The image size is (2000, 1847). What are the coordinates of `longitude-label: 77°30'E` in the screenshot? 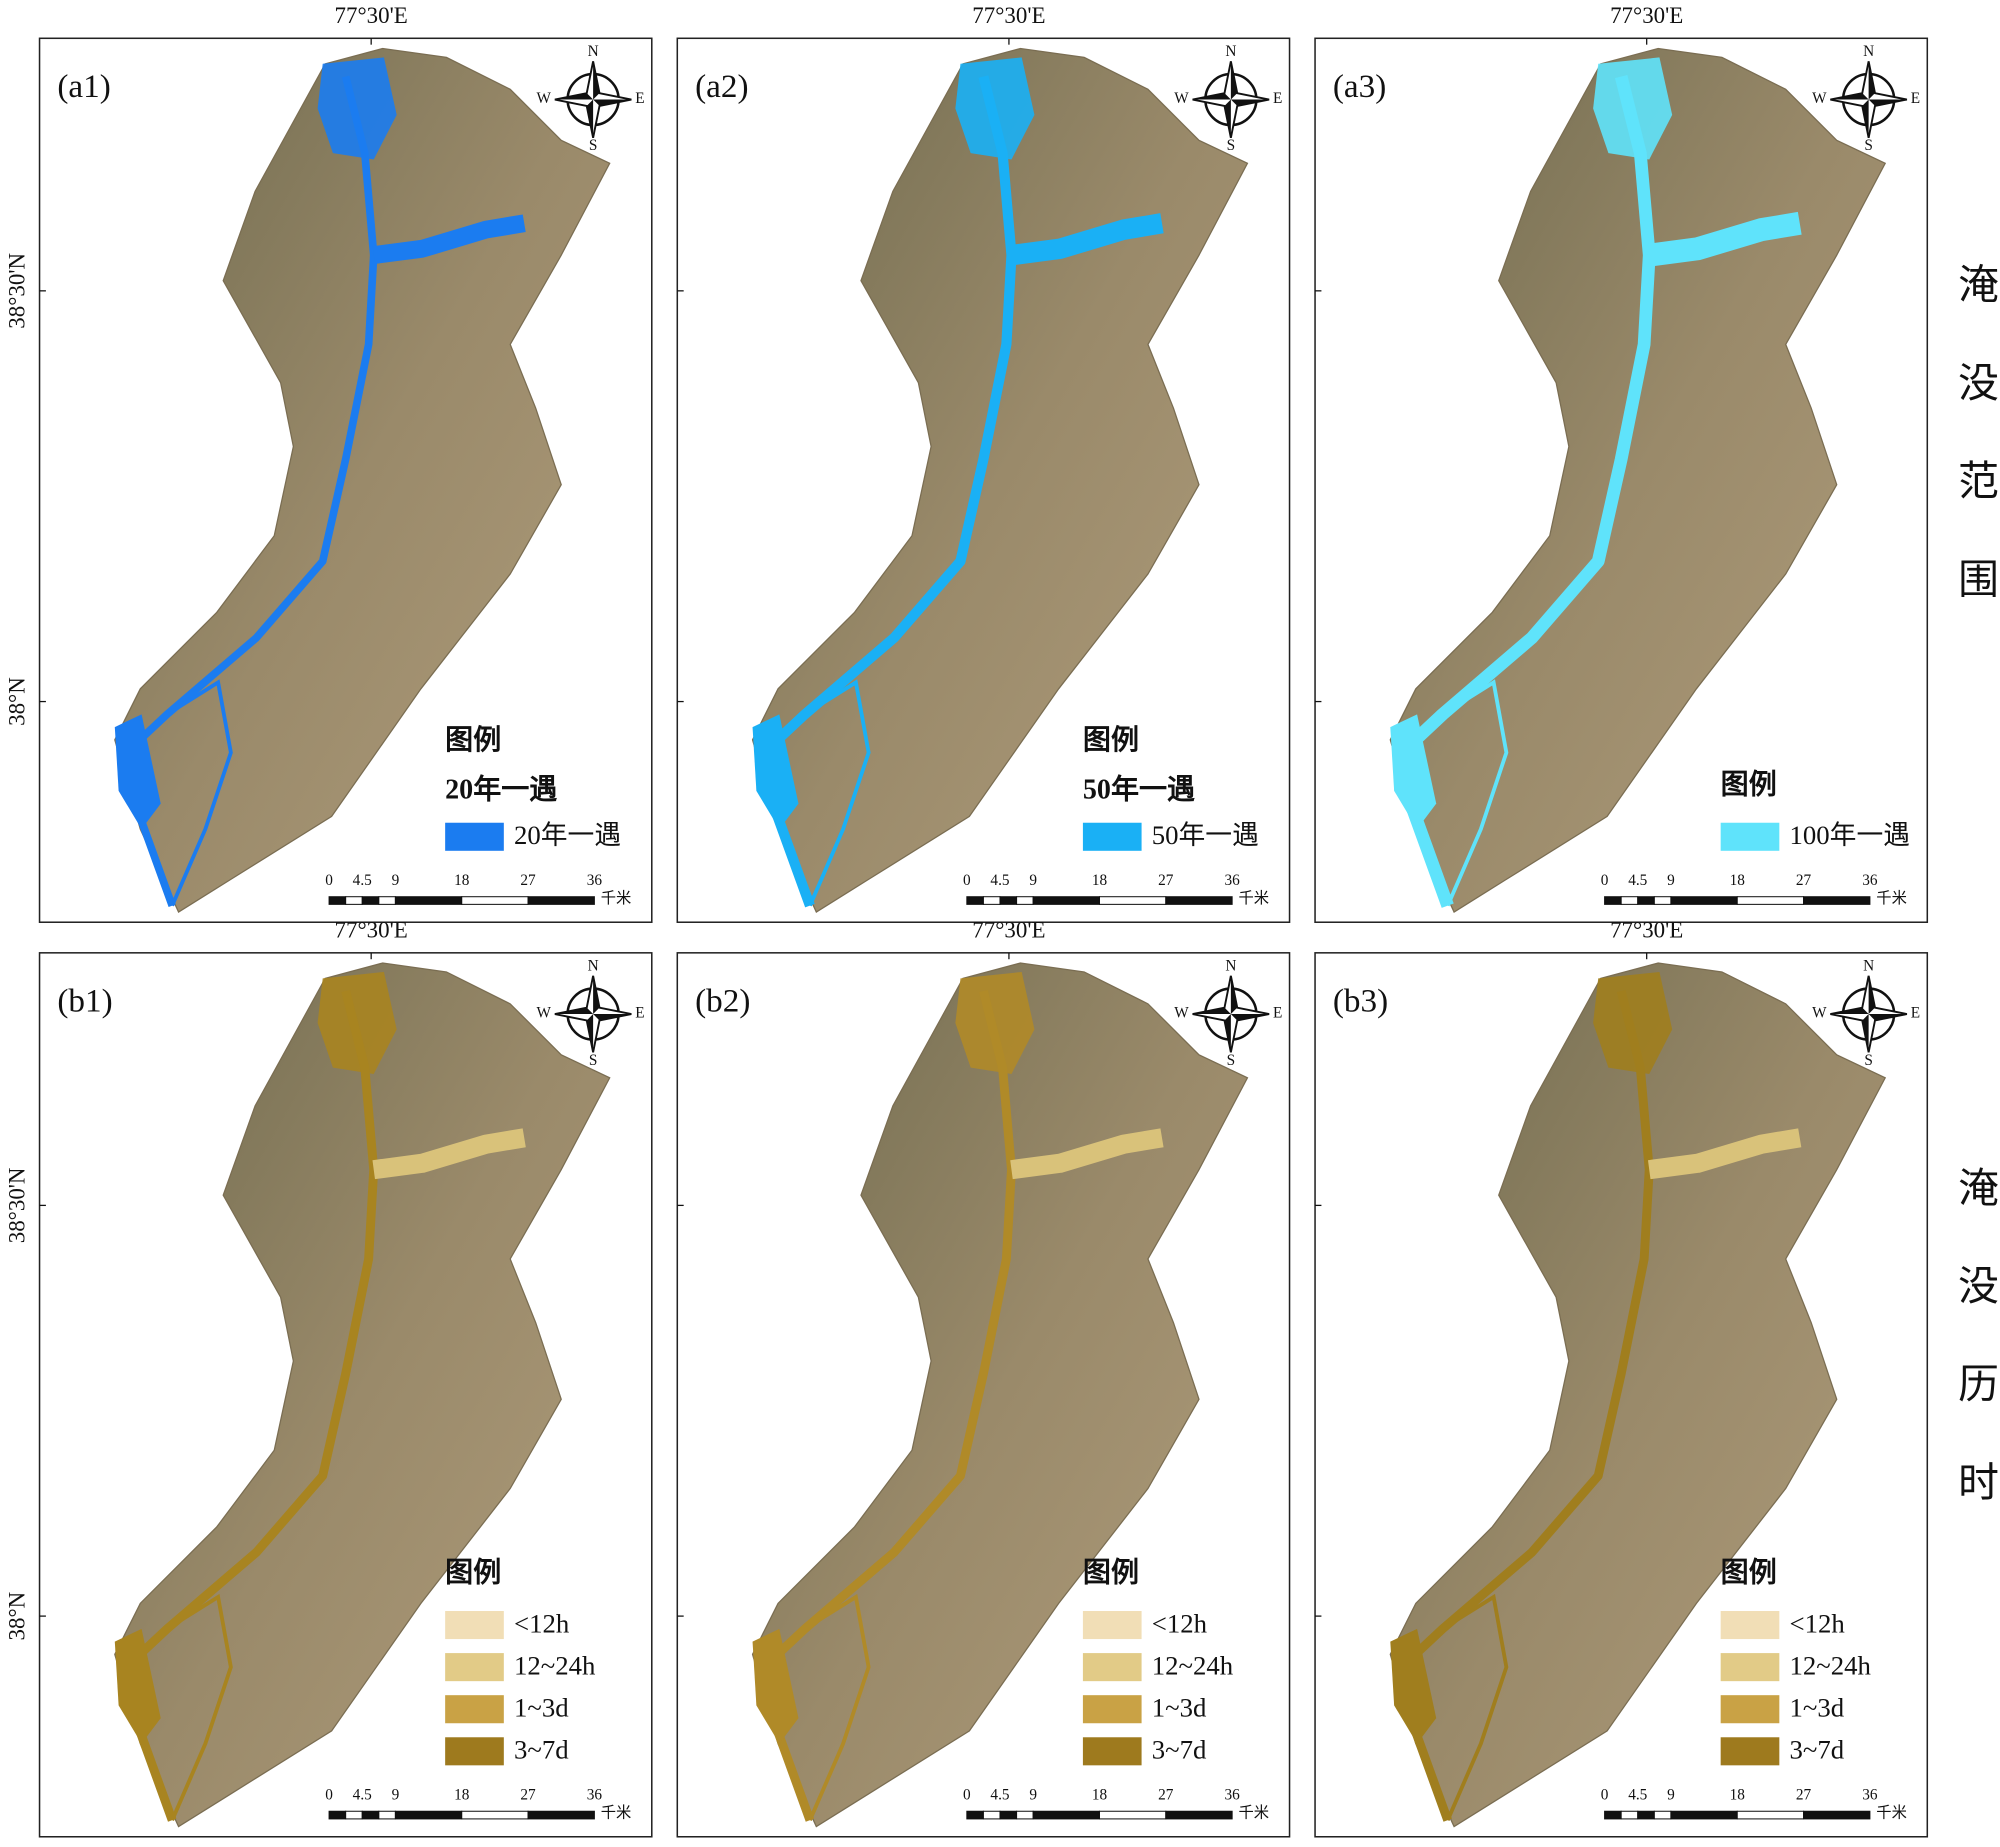 It's located at (1008, 930).